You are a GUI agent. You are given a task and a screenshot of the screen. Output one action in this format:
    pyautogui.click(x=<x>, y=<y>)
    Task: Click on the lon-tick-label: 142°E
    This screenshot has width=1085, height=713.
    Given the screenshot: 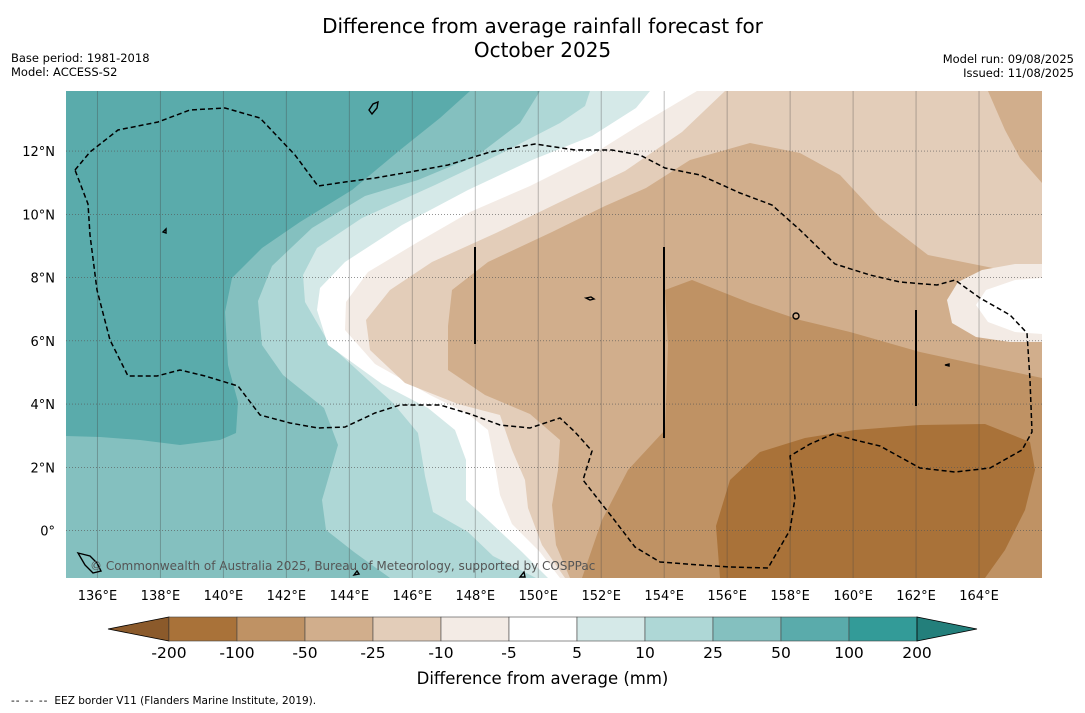 What is the action you would take?
    pyautogui.click(x=287, y=596)
    